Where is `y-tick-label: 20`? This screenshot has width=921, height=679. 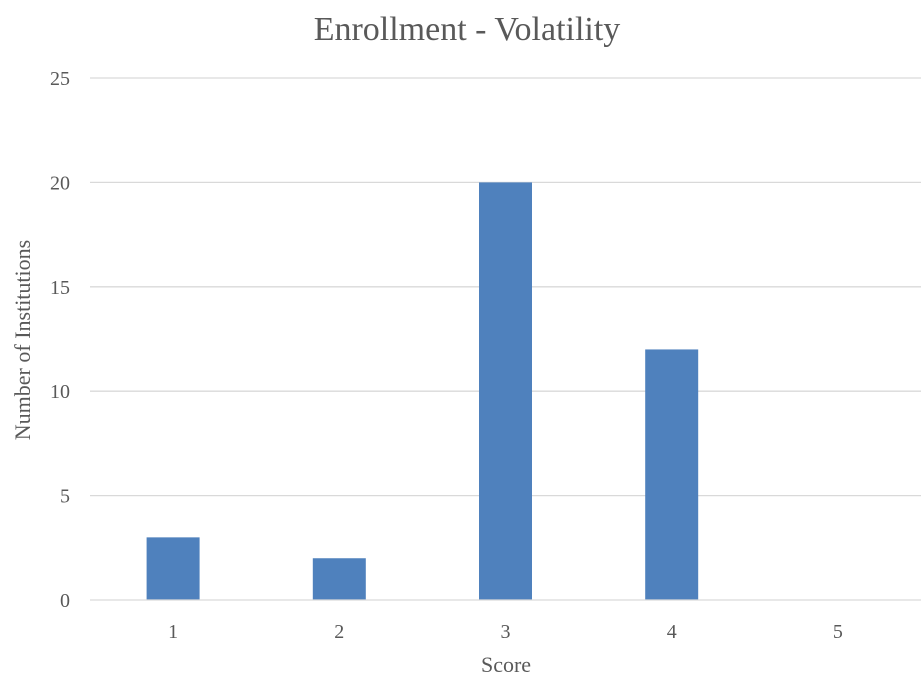
y-tick-label: 20 is located at coordinates (60, 183).